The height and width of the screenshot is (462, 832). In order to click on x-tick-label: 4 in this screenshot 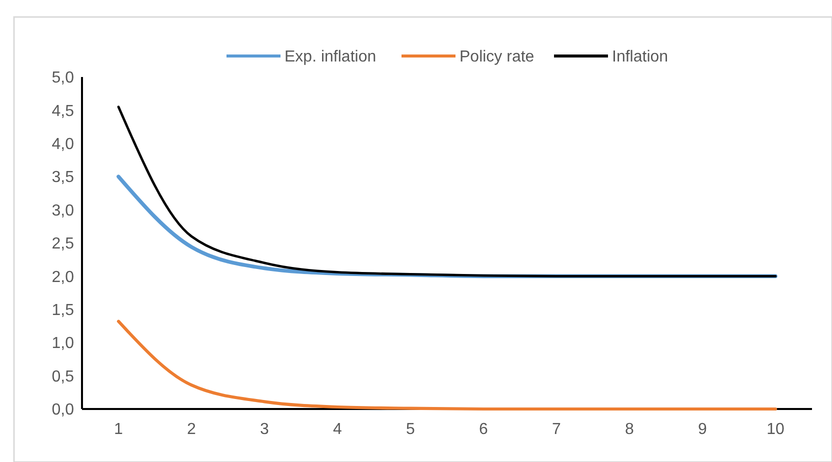, I will do `click(337, 429)`.